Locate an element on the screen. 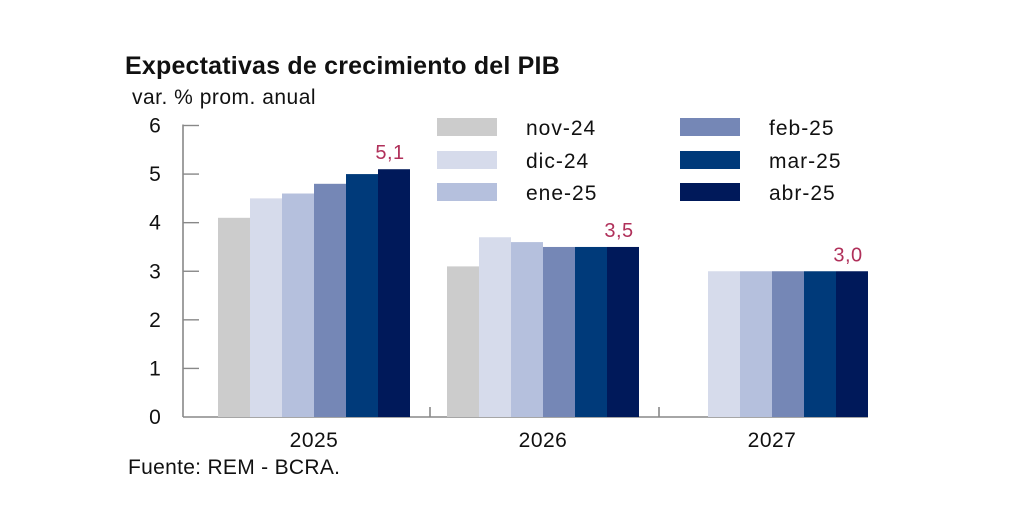  bar-ene-25-2027 is located at coordinates (756, 344).